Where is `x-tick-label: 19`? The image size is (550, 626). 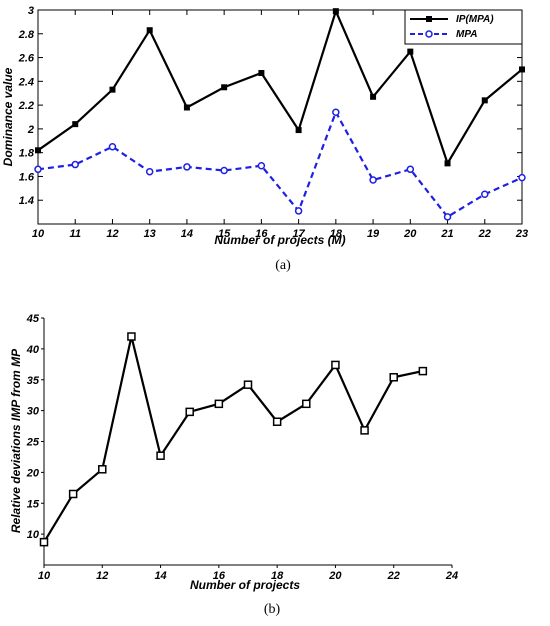
x-tick-label: 19 is located at coordinates (373, 234).